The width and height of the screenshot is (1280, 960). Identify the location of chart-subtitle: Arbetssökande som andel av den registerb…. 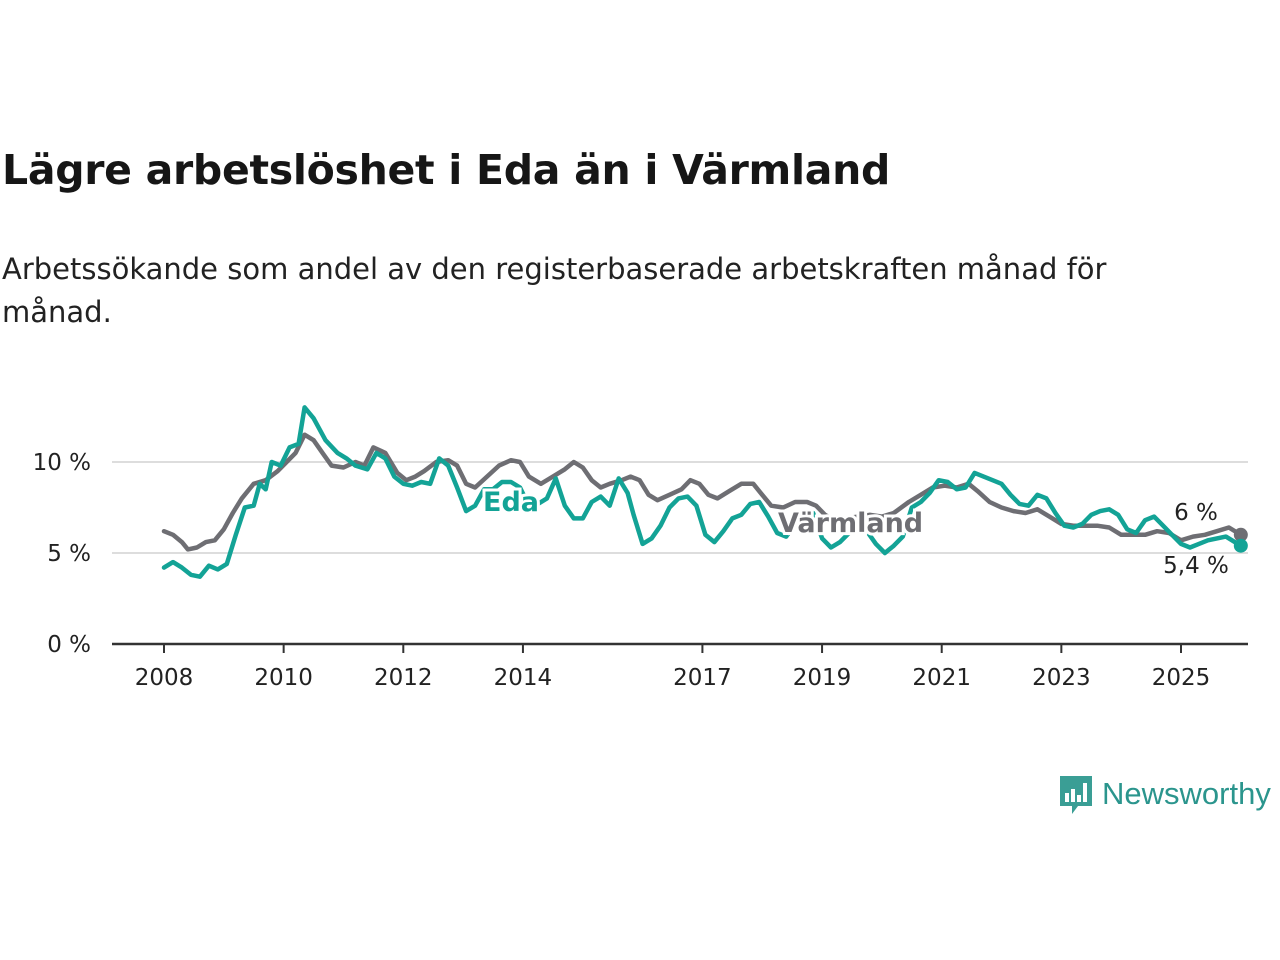
(554, 290).